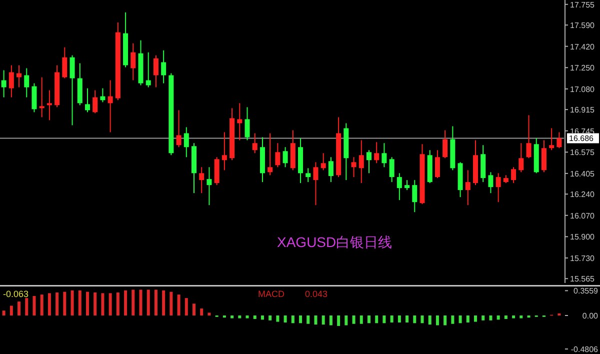  I want to click on y-tick-label: 16.240, so click(583, 195).